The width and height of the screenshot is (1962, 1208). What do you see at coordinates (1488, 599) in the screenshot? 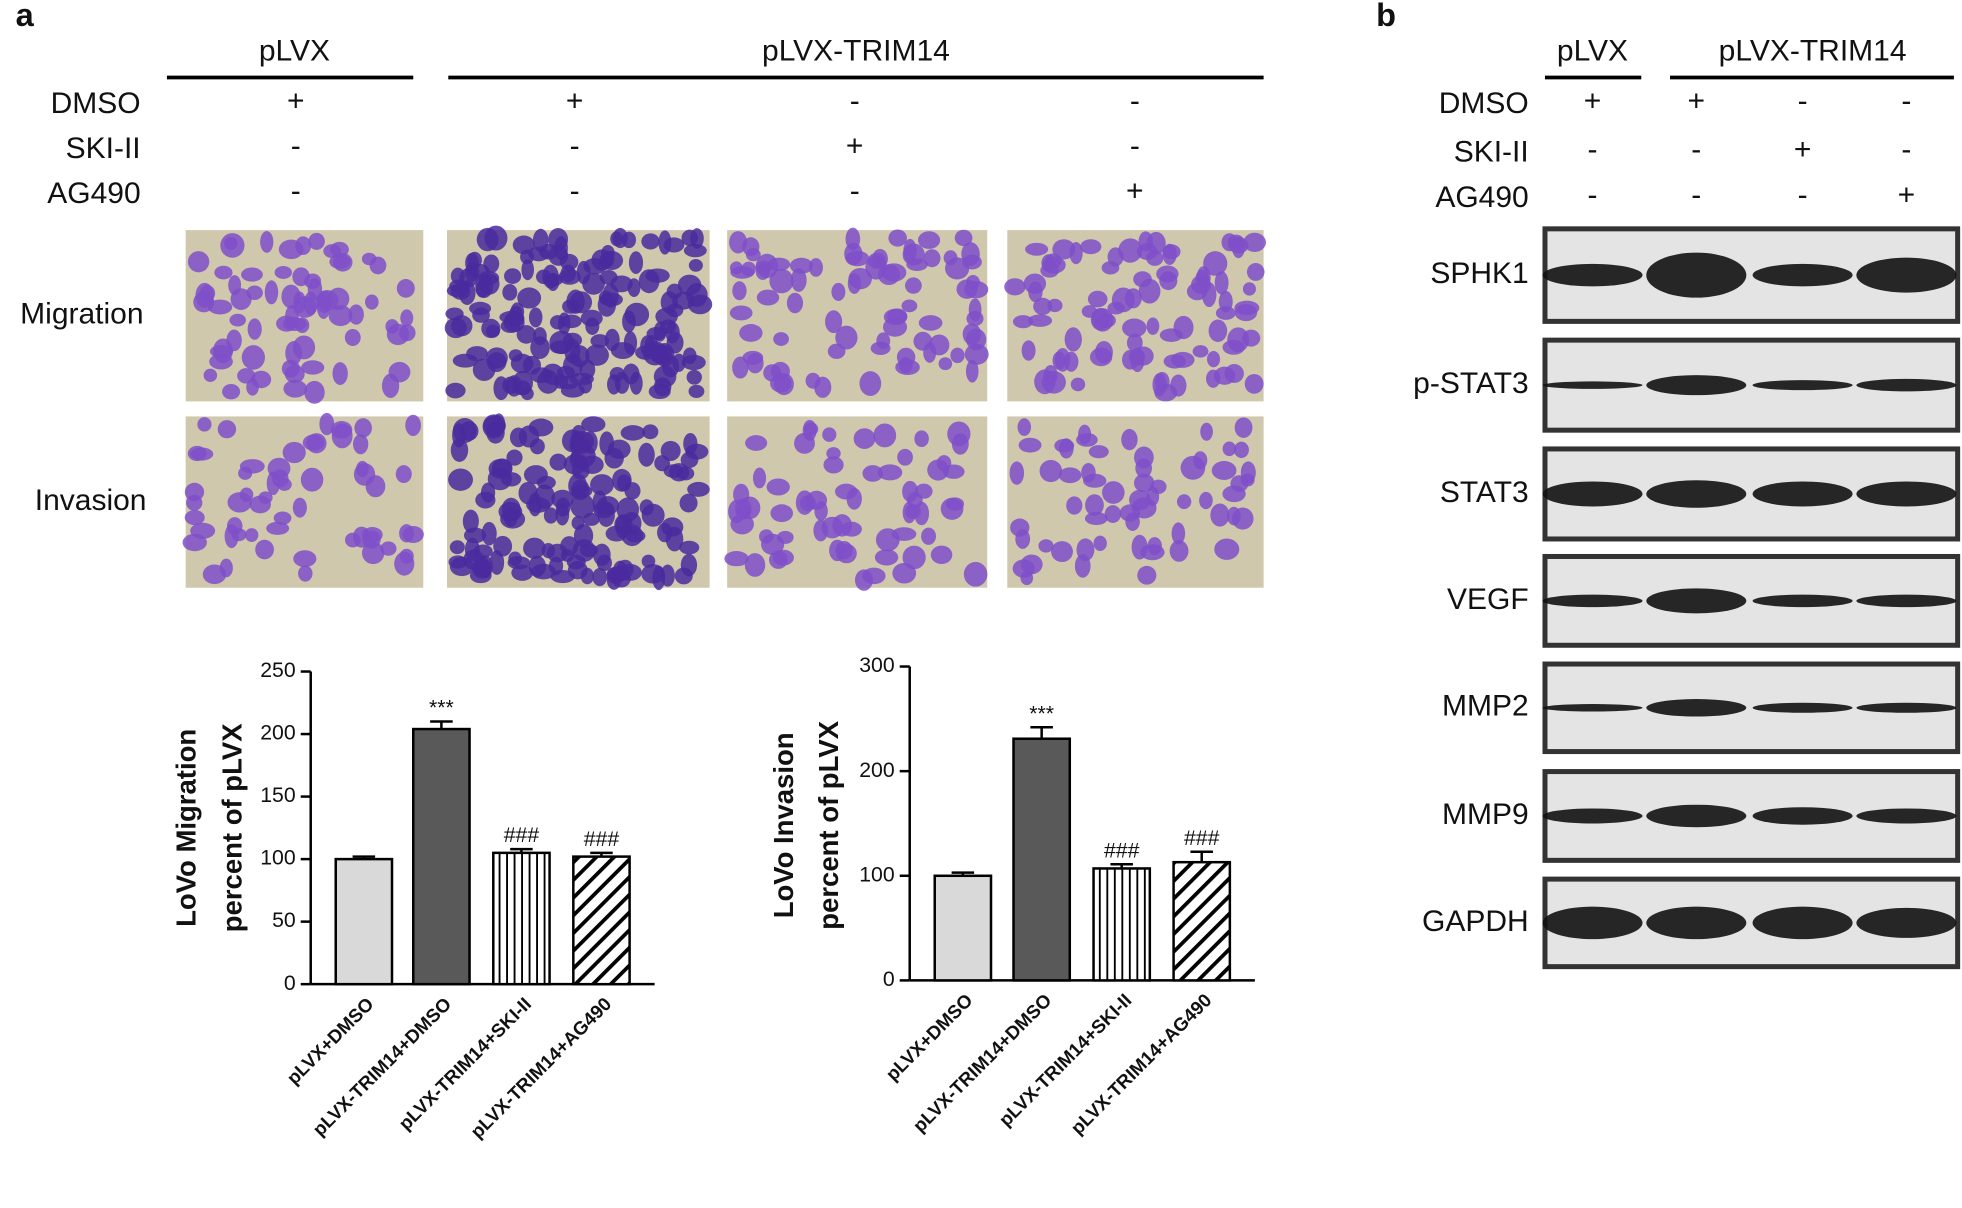
I see `blot-label: VEGF` at bounding box center [1488, 599].